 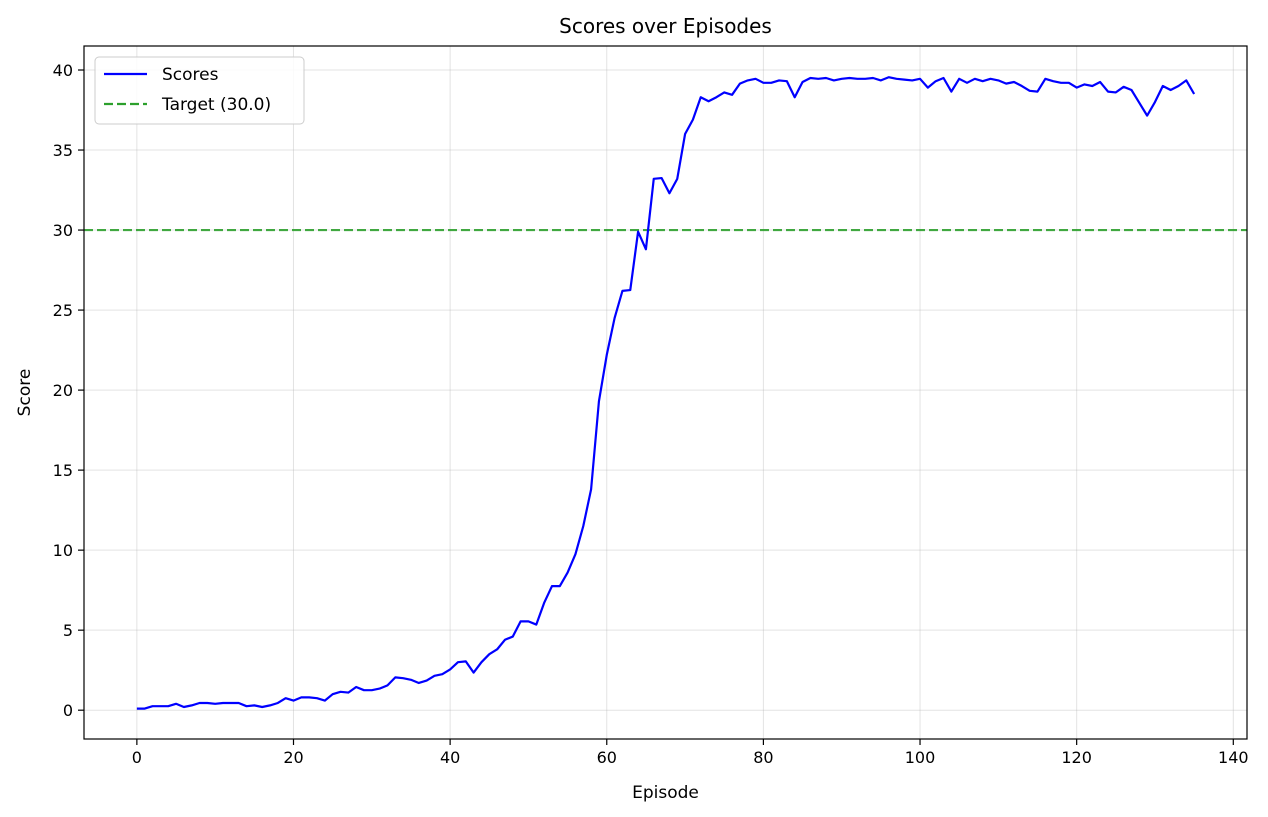 I want to click on x-tick-label: 0, so click(x=137, y=757).